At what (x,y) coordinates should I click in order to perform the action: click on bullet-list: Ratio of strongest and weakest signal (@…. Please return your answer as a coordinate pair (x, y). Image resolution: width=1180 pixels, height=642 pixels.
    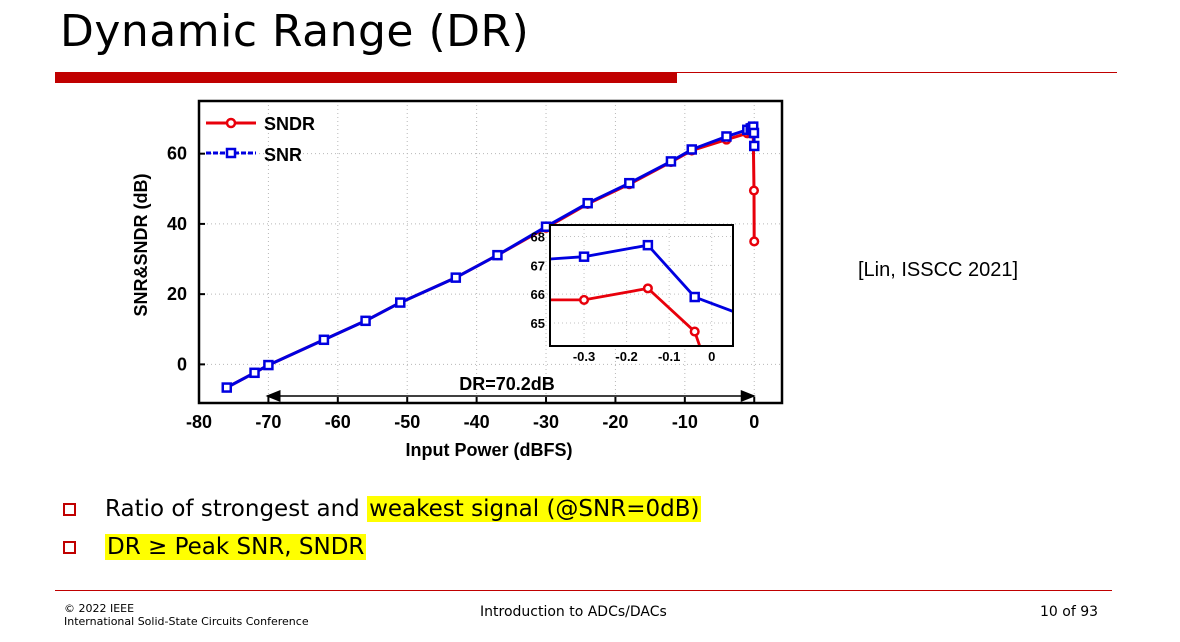
    Looking at the image, I should click on (381, 528).